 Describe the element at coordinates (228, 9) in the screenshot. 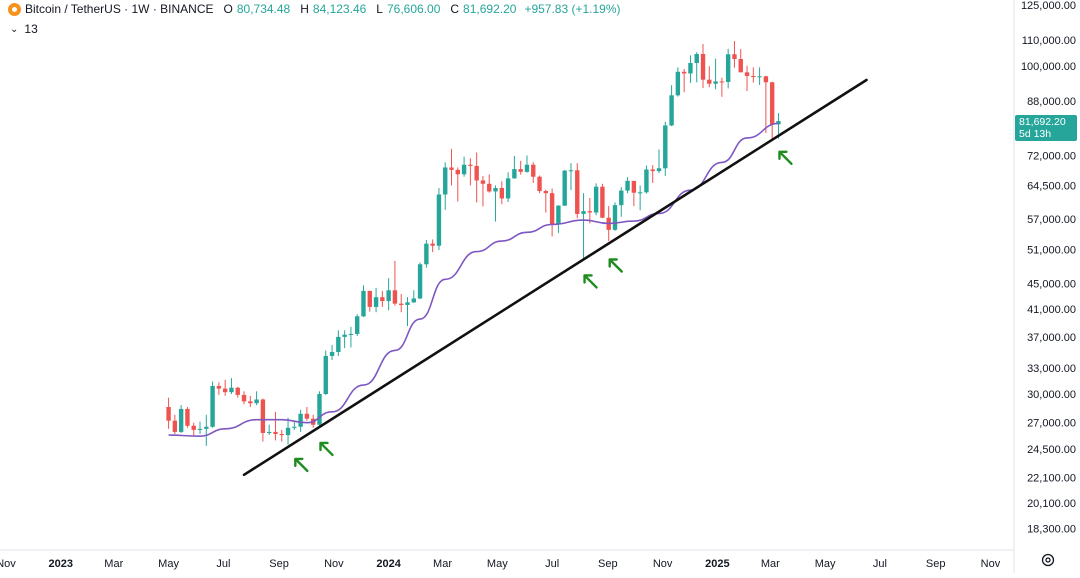

I see `open-label: O` at that location.